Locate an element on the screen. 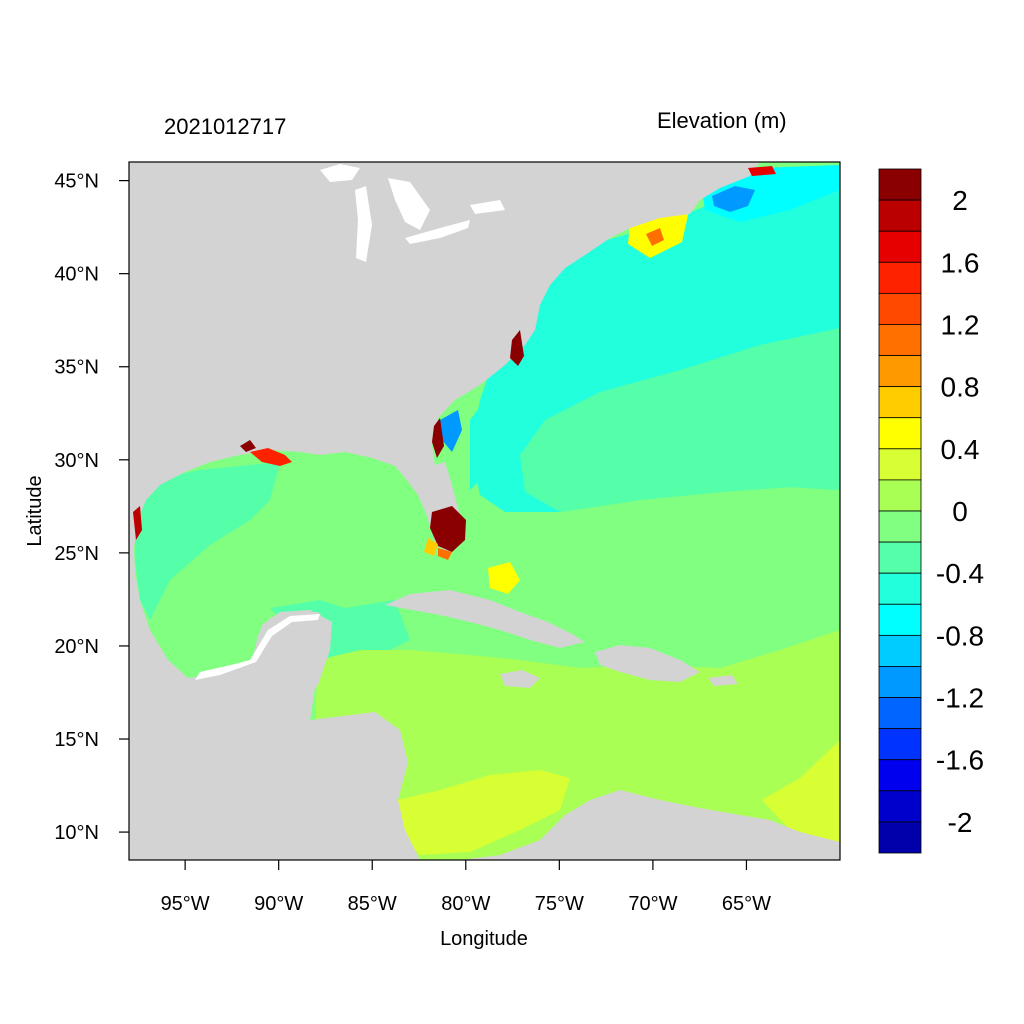 The width and height of the screenshot is (1024, 1024). maine-coast-surge is located at coordinates (762, 171).